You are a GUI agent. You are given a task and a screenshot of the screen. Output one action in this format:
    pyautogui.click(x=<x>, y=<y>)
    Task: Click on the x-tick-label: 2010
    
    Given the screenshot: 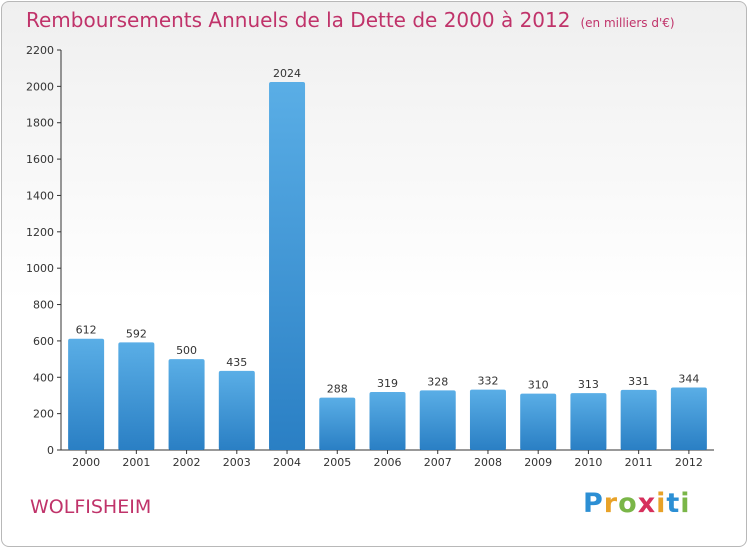 What is the action you would take?
    pyautogui.click(x=588, y=462)
    